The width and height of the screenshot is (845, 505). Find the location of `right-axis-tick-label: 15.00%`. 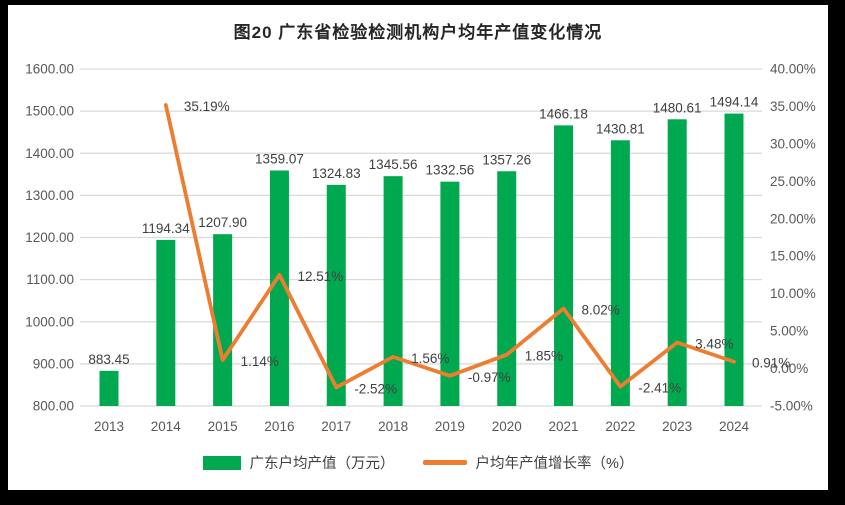

right-axis-tick-label: 15.00% is located at coordinates (793, 256).